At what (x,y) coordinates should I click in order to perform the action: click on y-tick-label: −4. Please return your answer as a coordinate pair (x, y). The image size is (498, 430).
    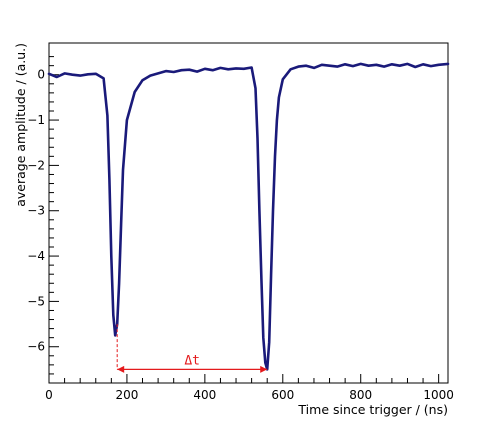
    Looking at the image, I should click on (36, 256).